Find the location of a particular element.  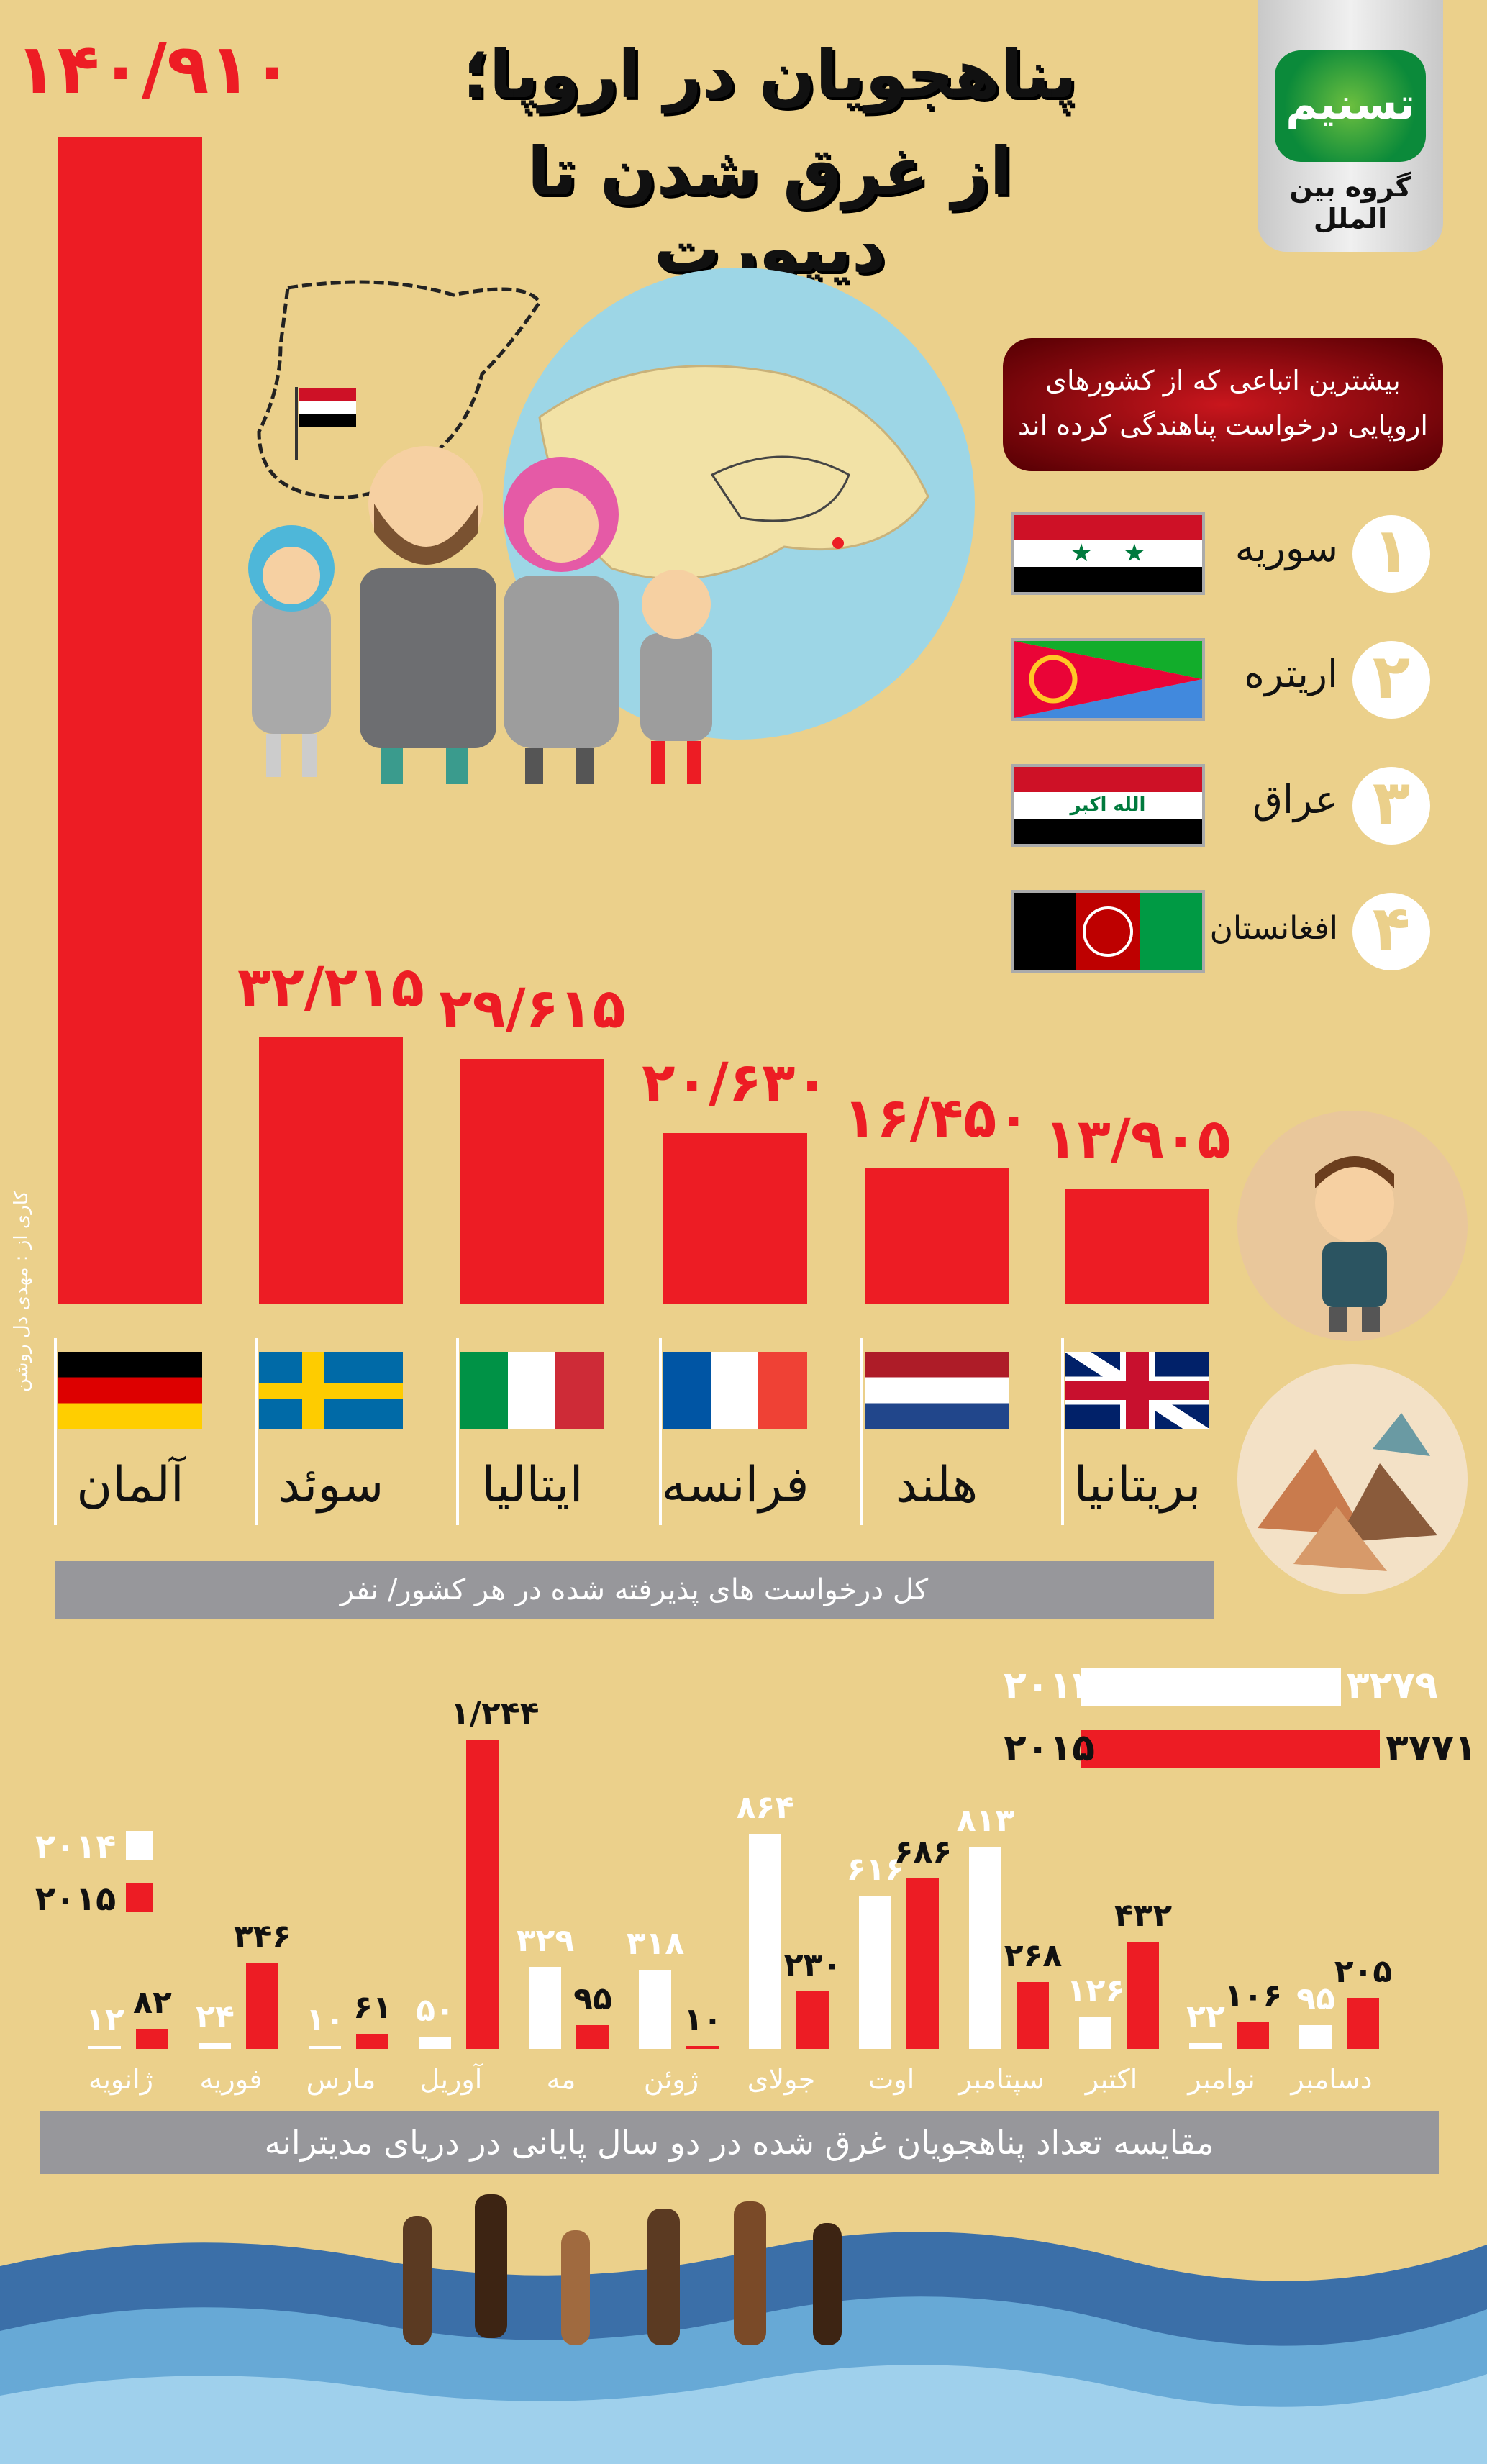

value-label: ۹۵ is located at coordinates (1315, 1999).